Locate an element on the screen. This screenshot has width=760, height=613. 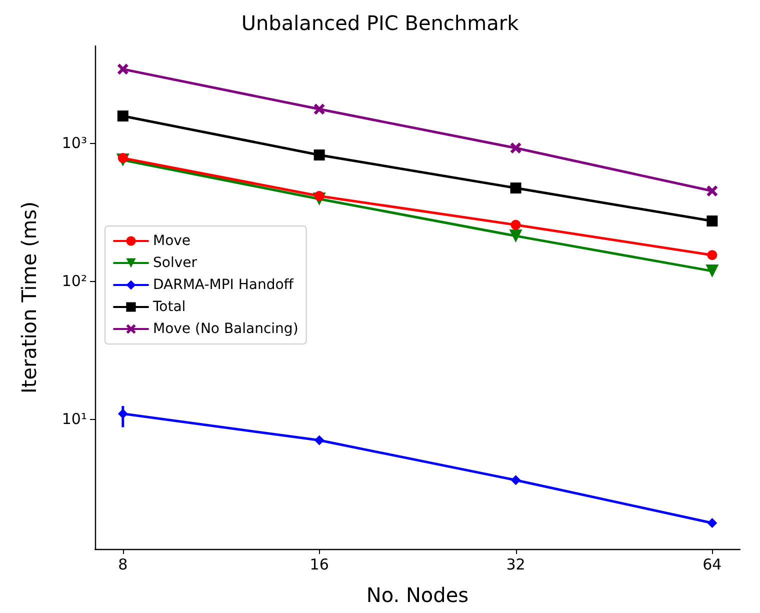
legend-label: Move is located at coordinates (172, 241).